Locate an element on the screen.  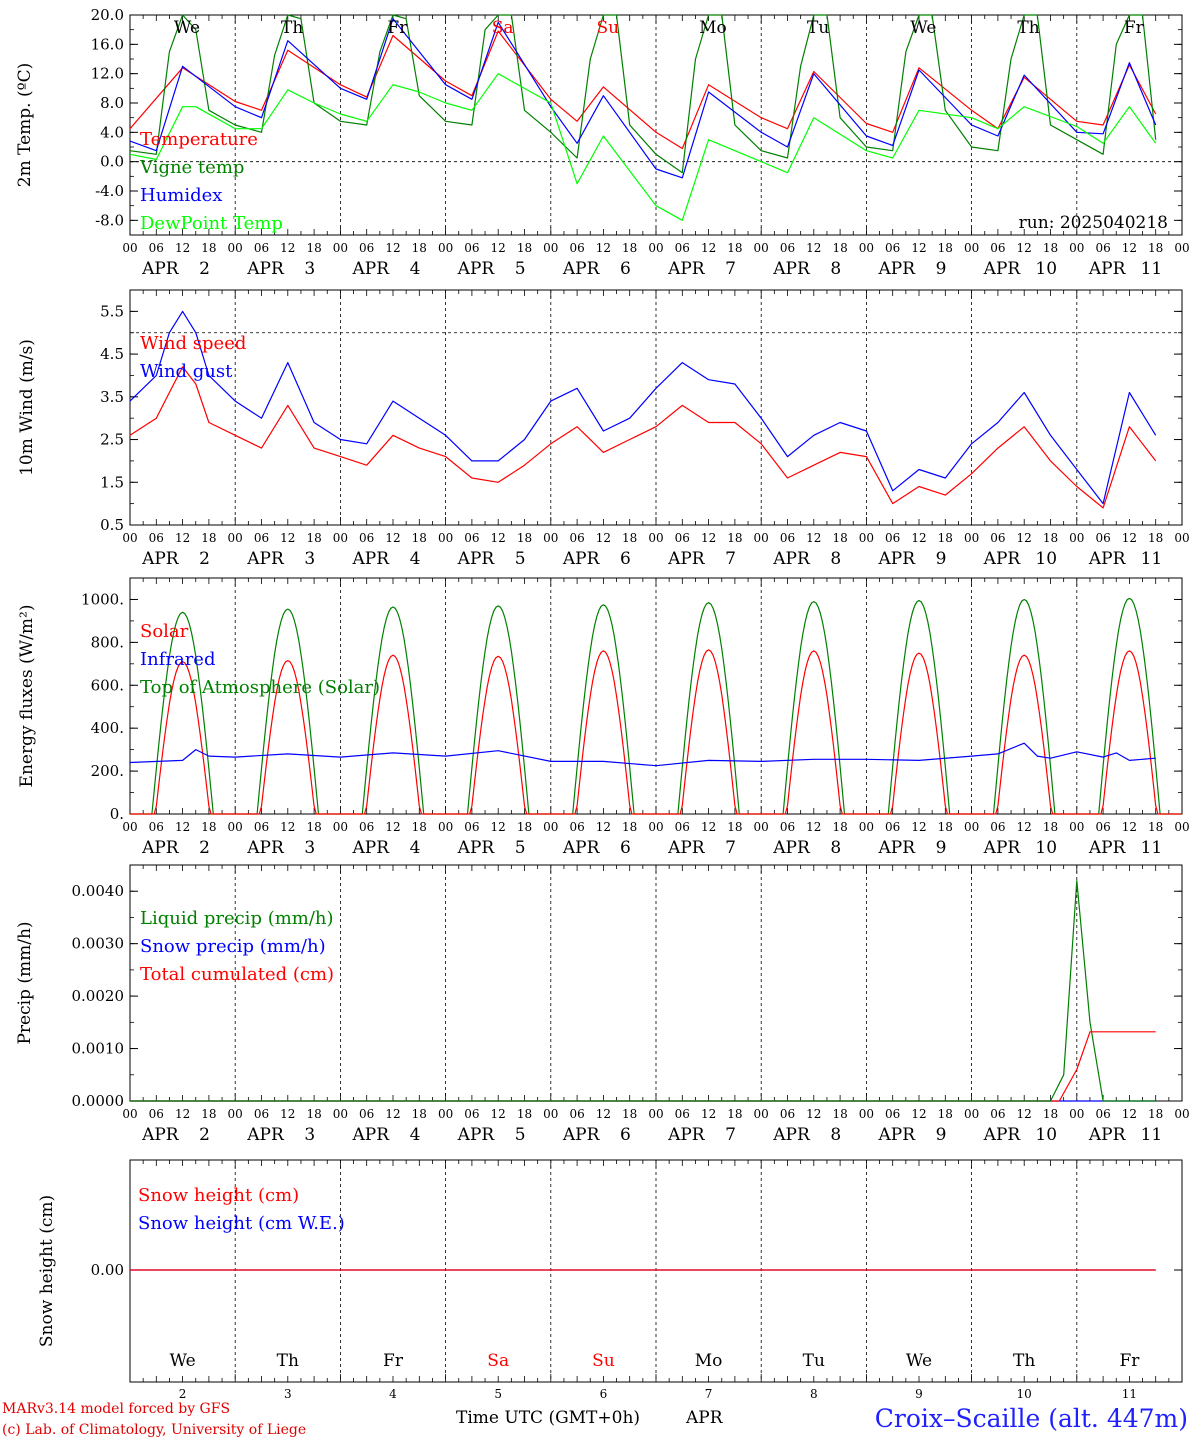
footer-model-credit: MARv3.14 model forced by GFS is located at coordinates (116, 1409).